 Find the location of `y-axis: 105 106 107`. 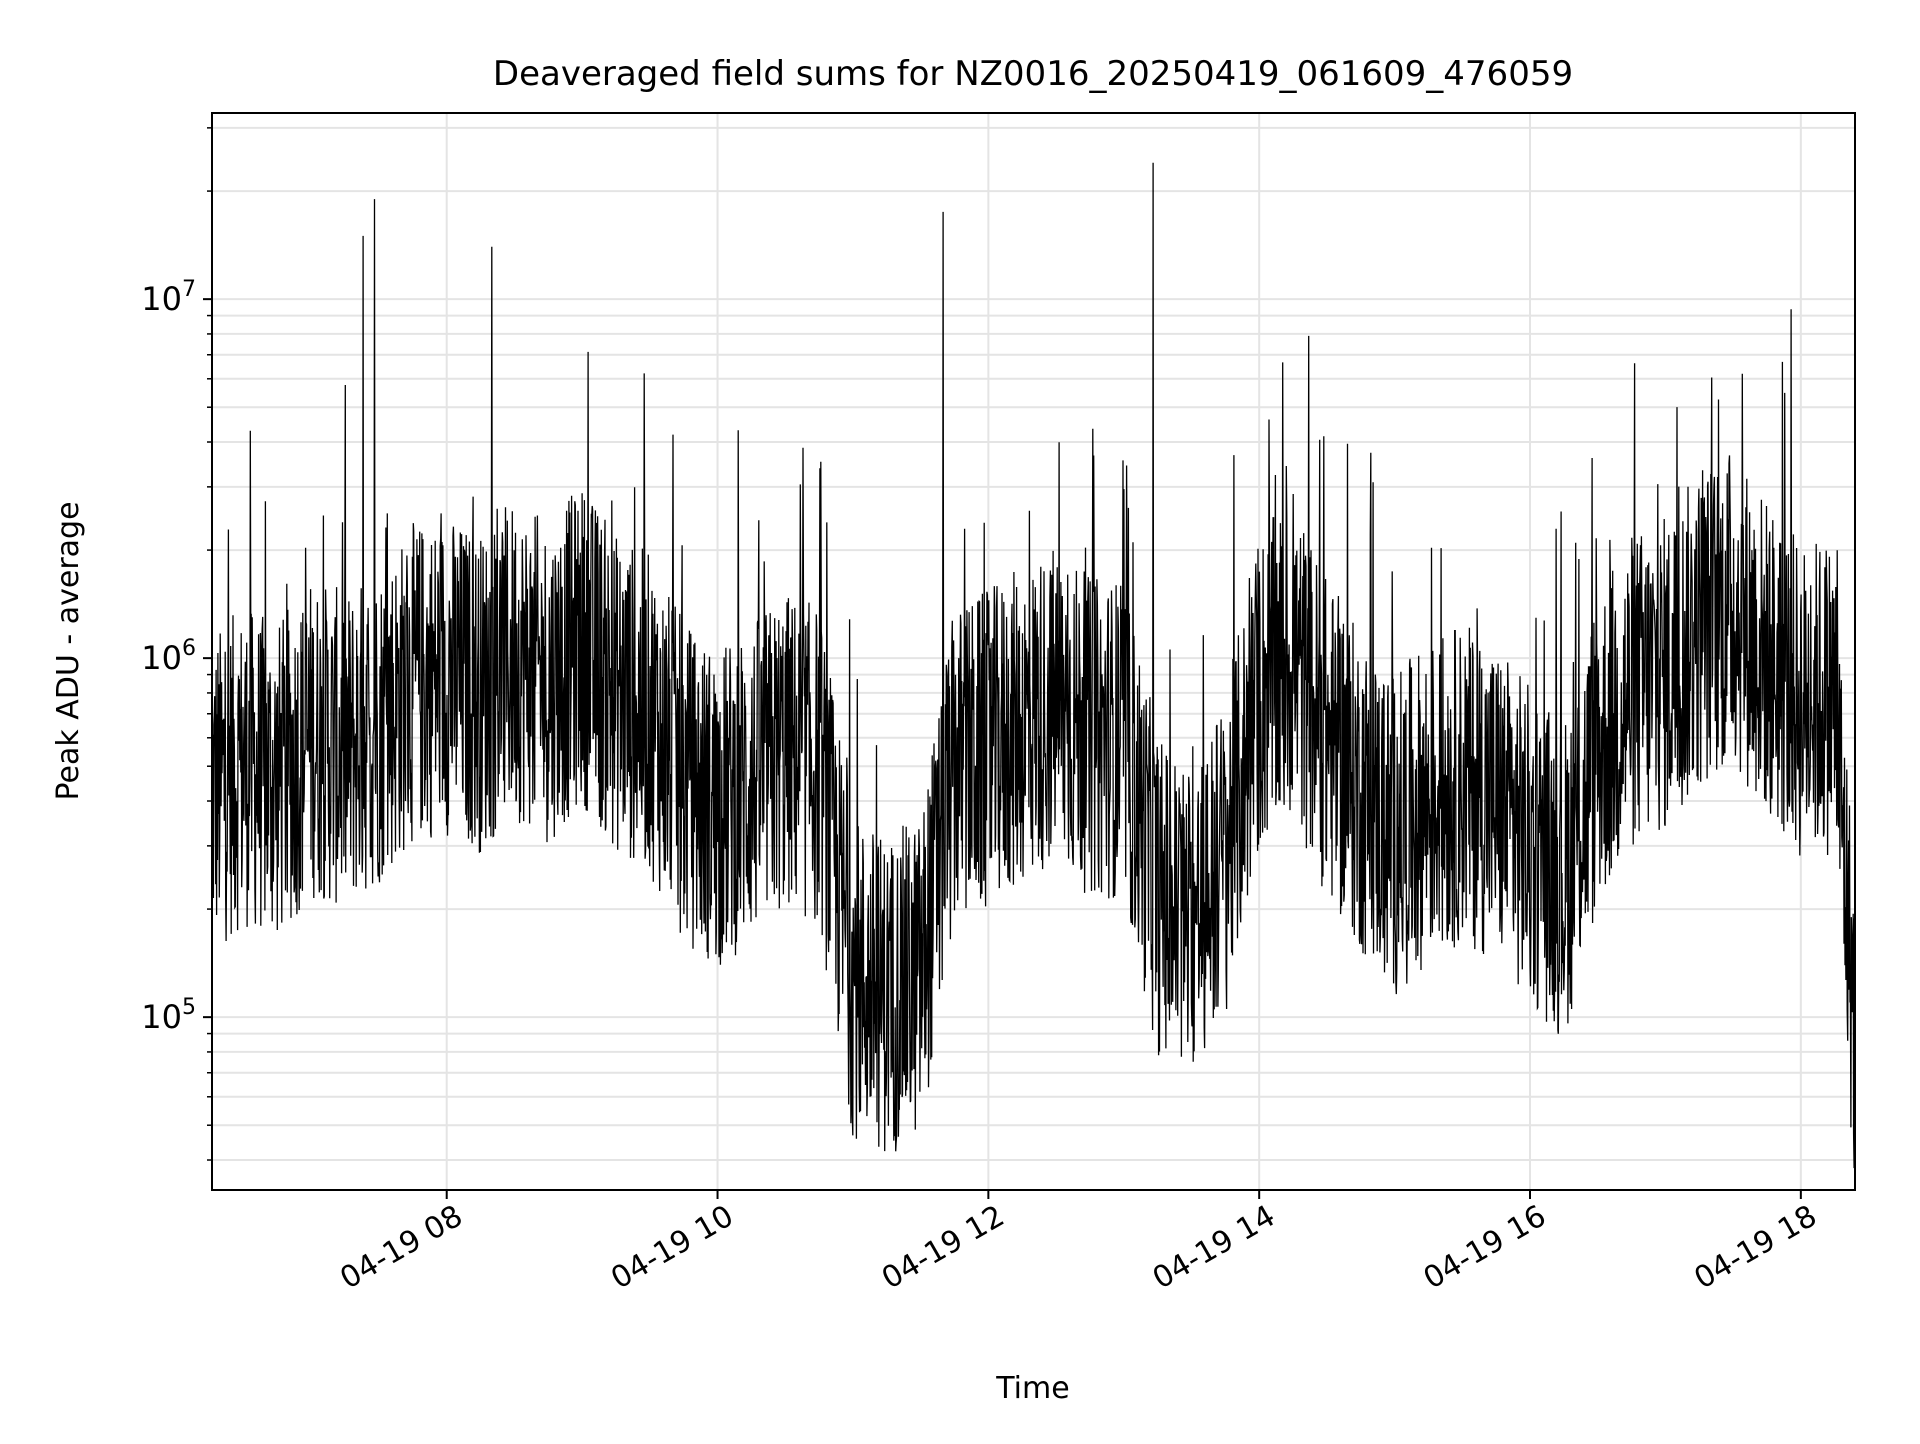

y-axis: 105 106 107 is located at coordinates (176, 644).